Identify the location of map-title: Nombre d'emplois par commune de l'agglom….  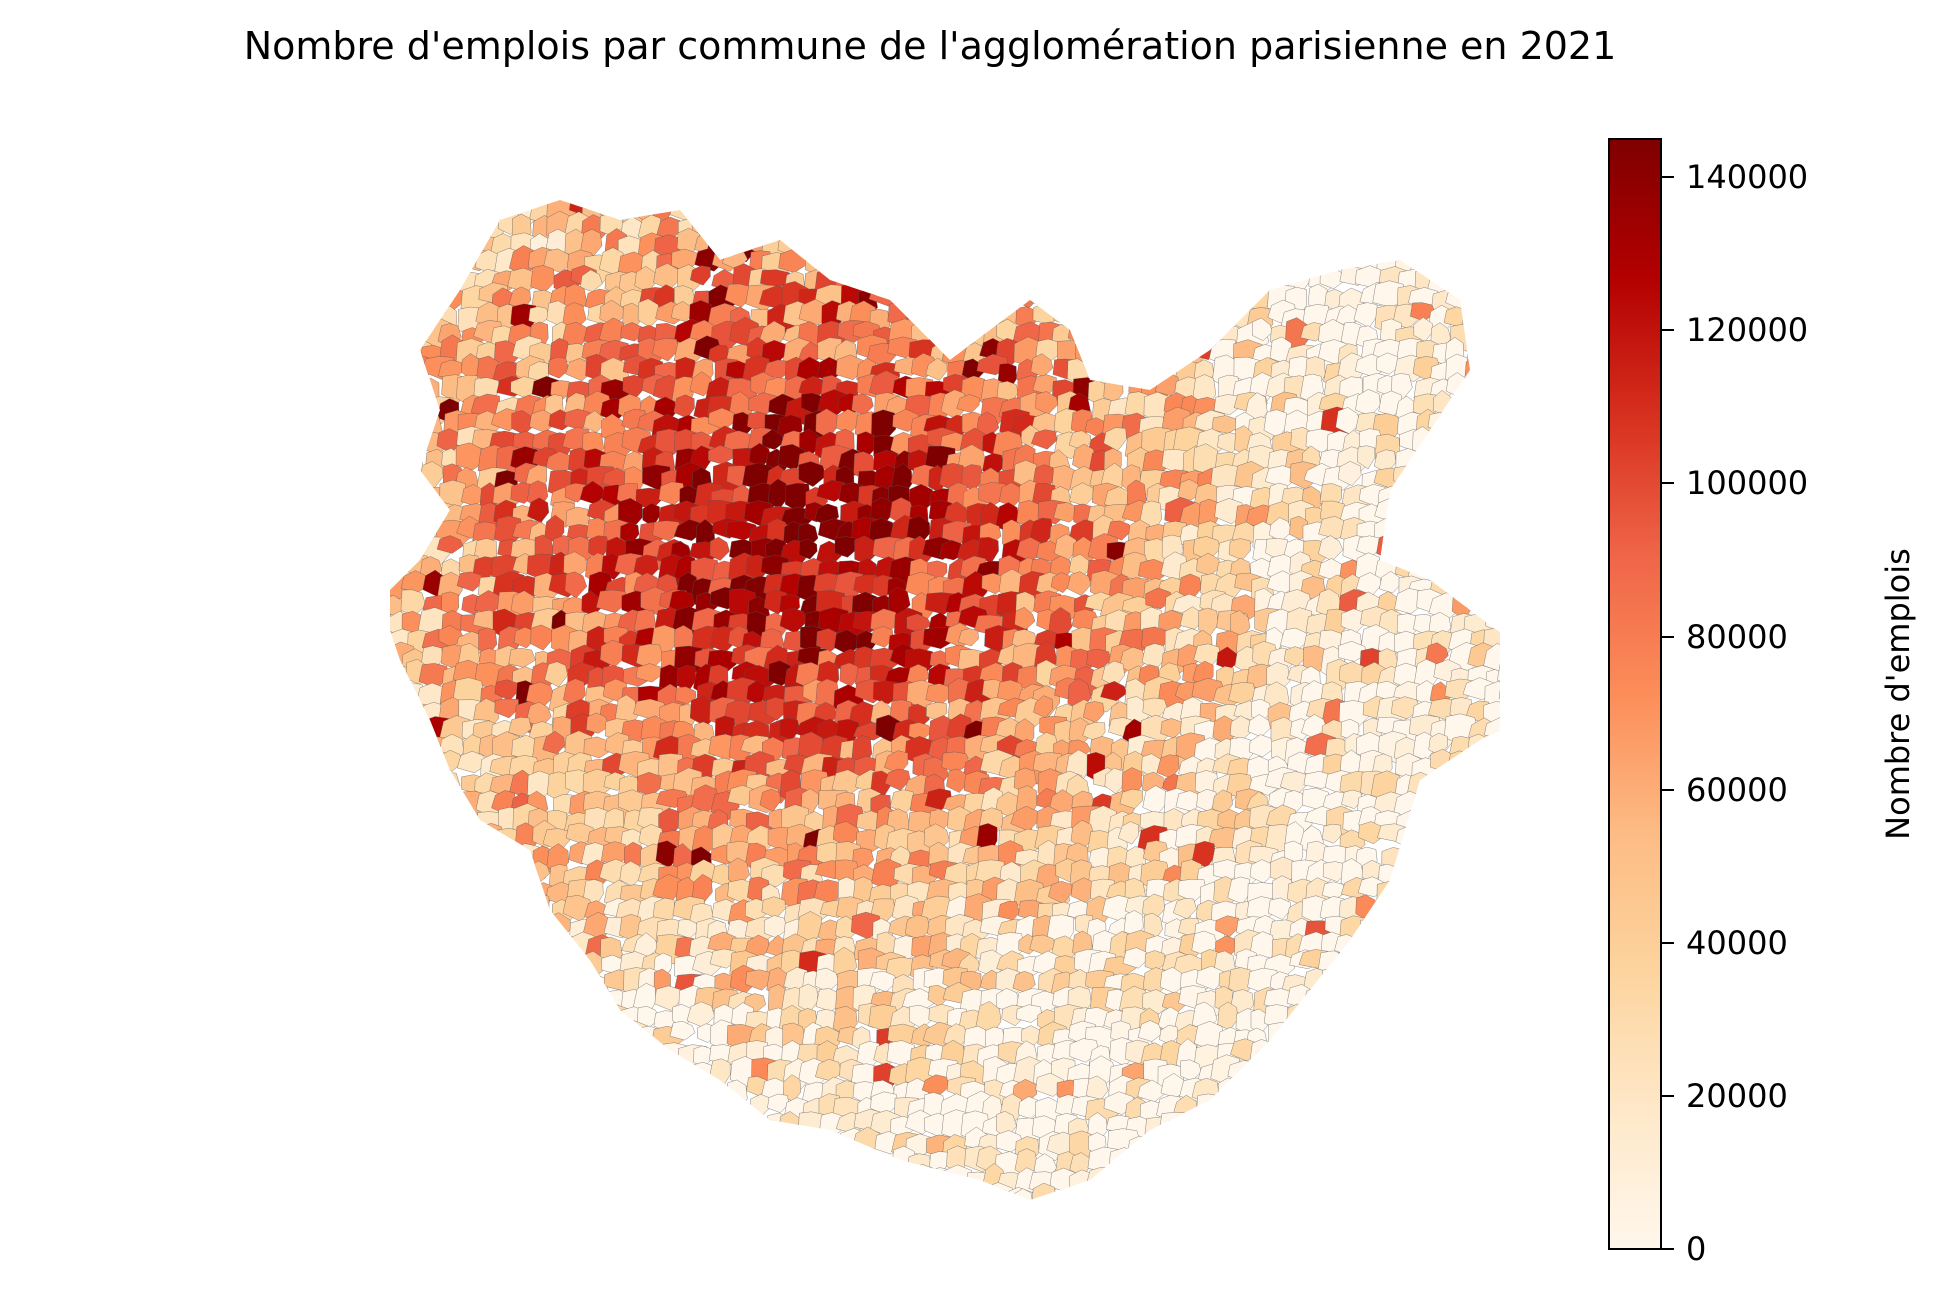
(930, 46).